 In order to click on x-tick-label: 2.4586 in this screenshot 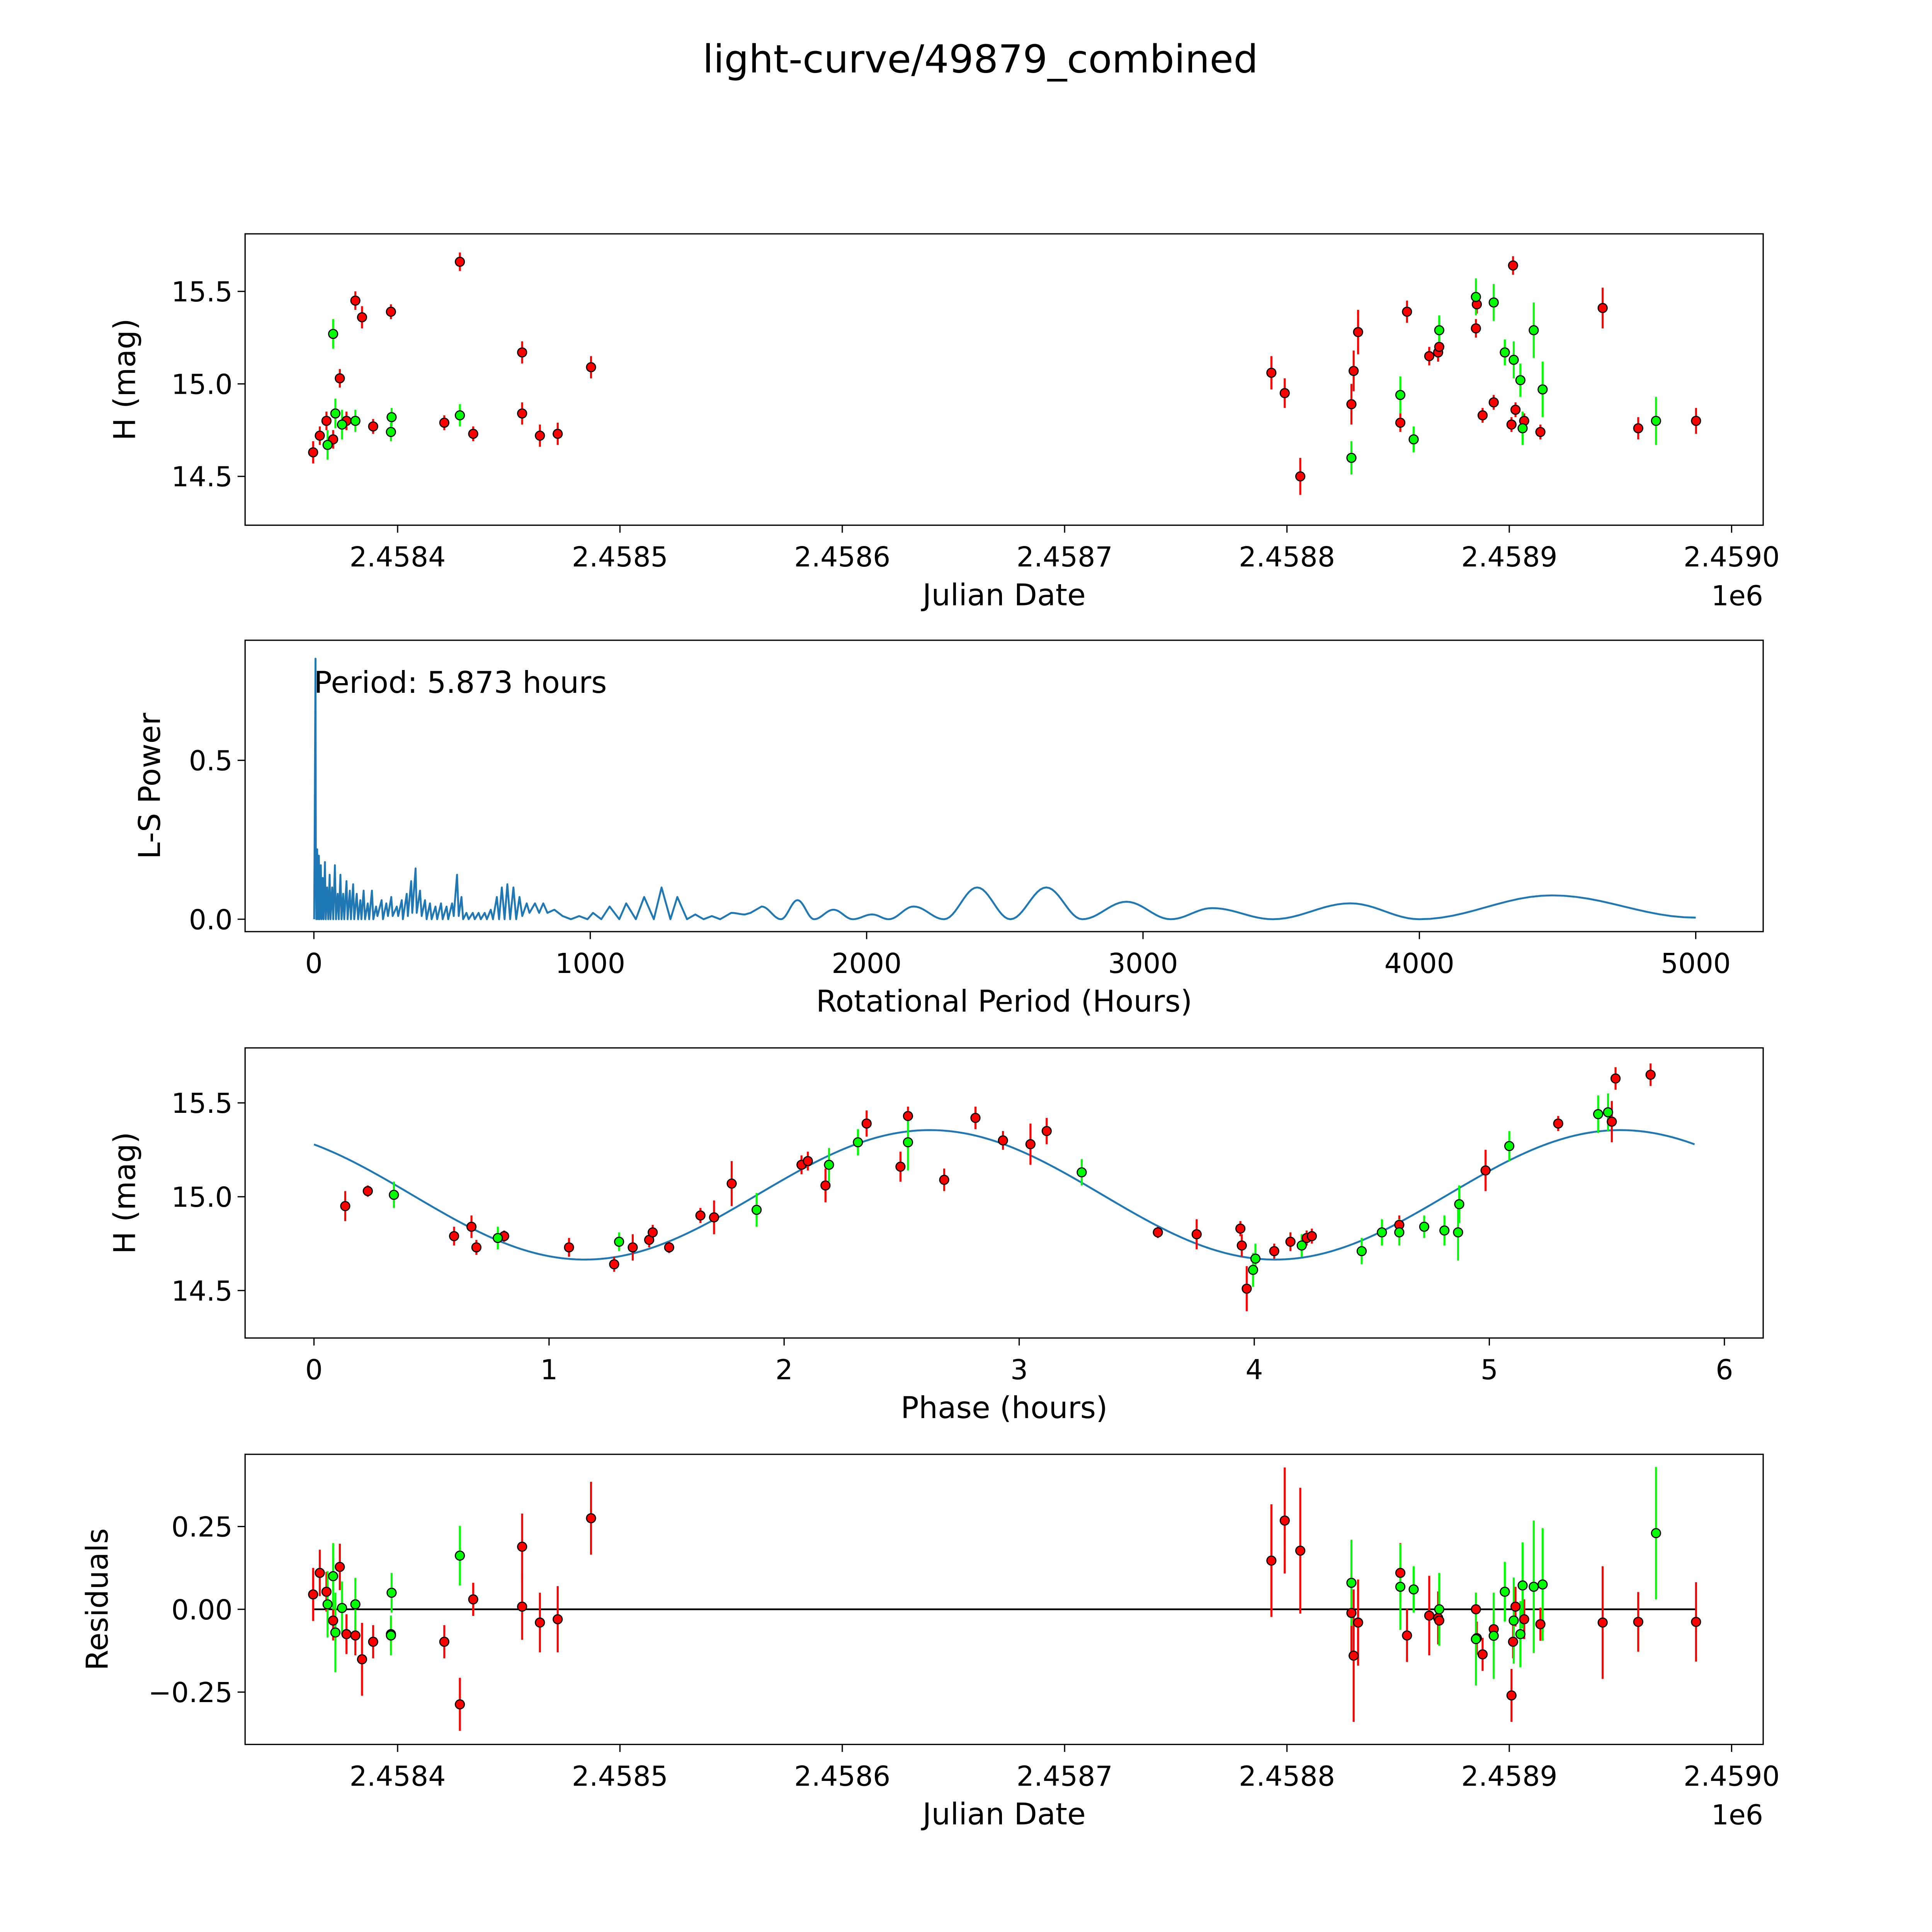, I will do `click(842, 1776)`.